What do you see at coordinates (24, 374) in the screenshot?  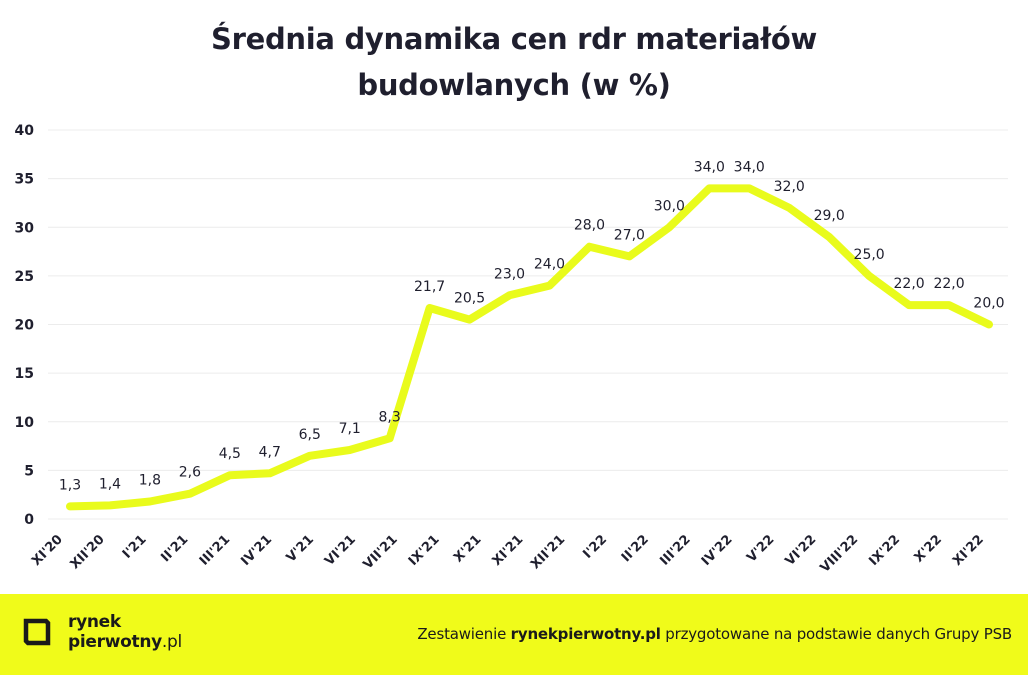 I see `y-tick-label: 15` at bounding box center [24, 374].